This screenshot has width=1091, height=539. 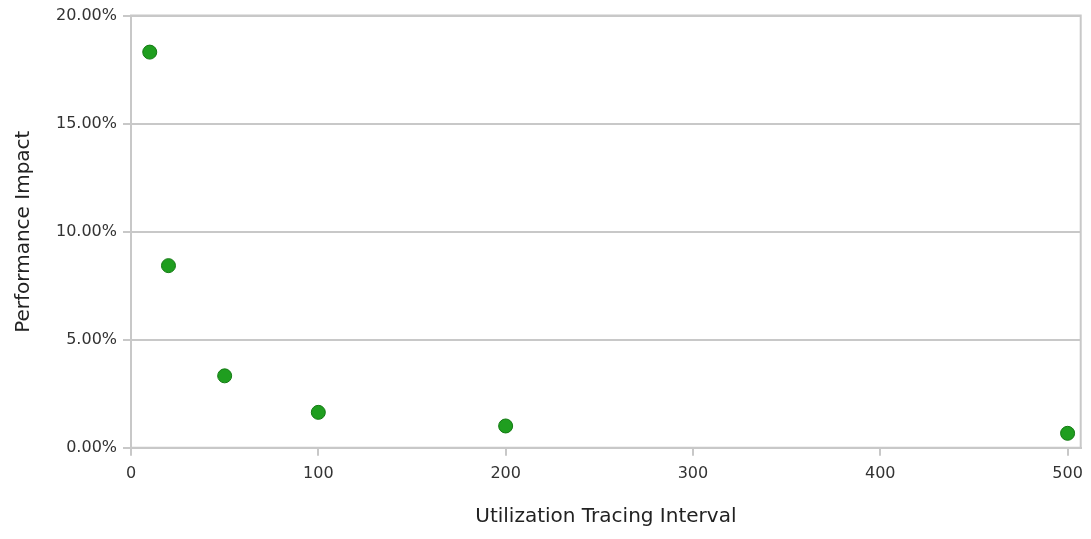 I want to click on x-tick-label: 500, so click(x=1067, y=472).